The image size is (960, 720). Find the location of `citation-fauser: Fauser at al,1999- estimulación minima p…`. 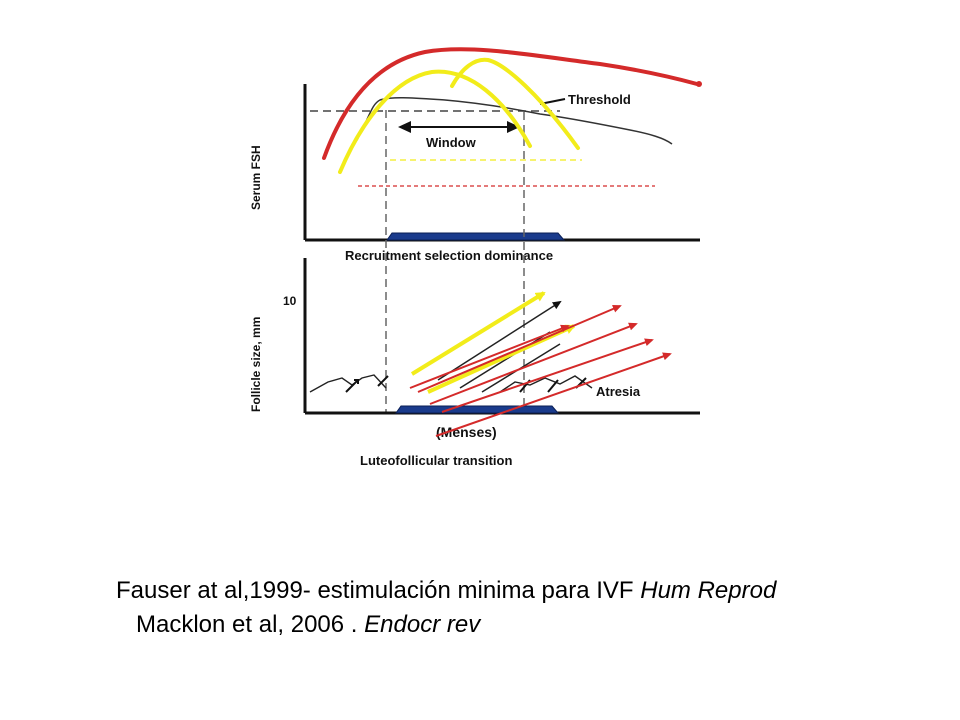

citation-fauser: Fauser at al,1999- estimulación minima p… is located at coordinates (378, 590).